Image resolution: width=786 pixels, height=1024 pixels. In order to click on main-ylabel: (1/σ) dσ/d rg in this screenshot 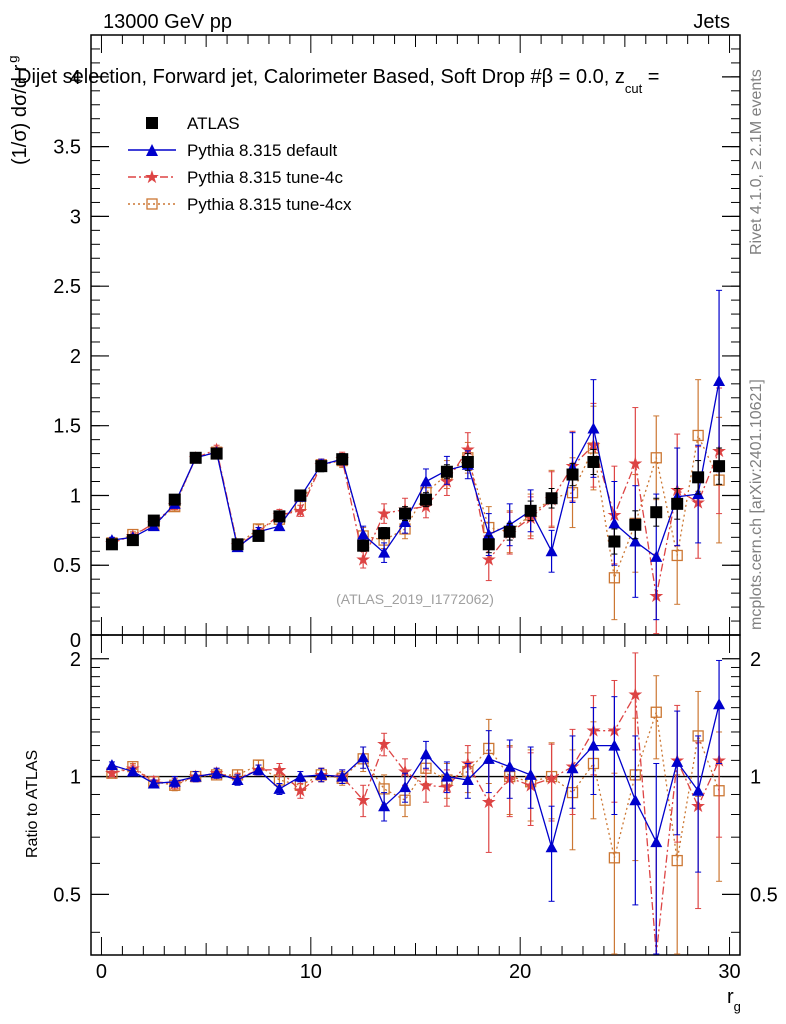, I will do `click(18, 111)`.